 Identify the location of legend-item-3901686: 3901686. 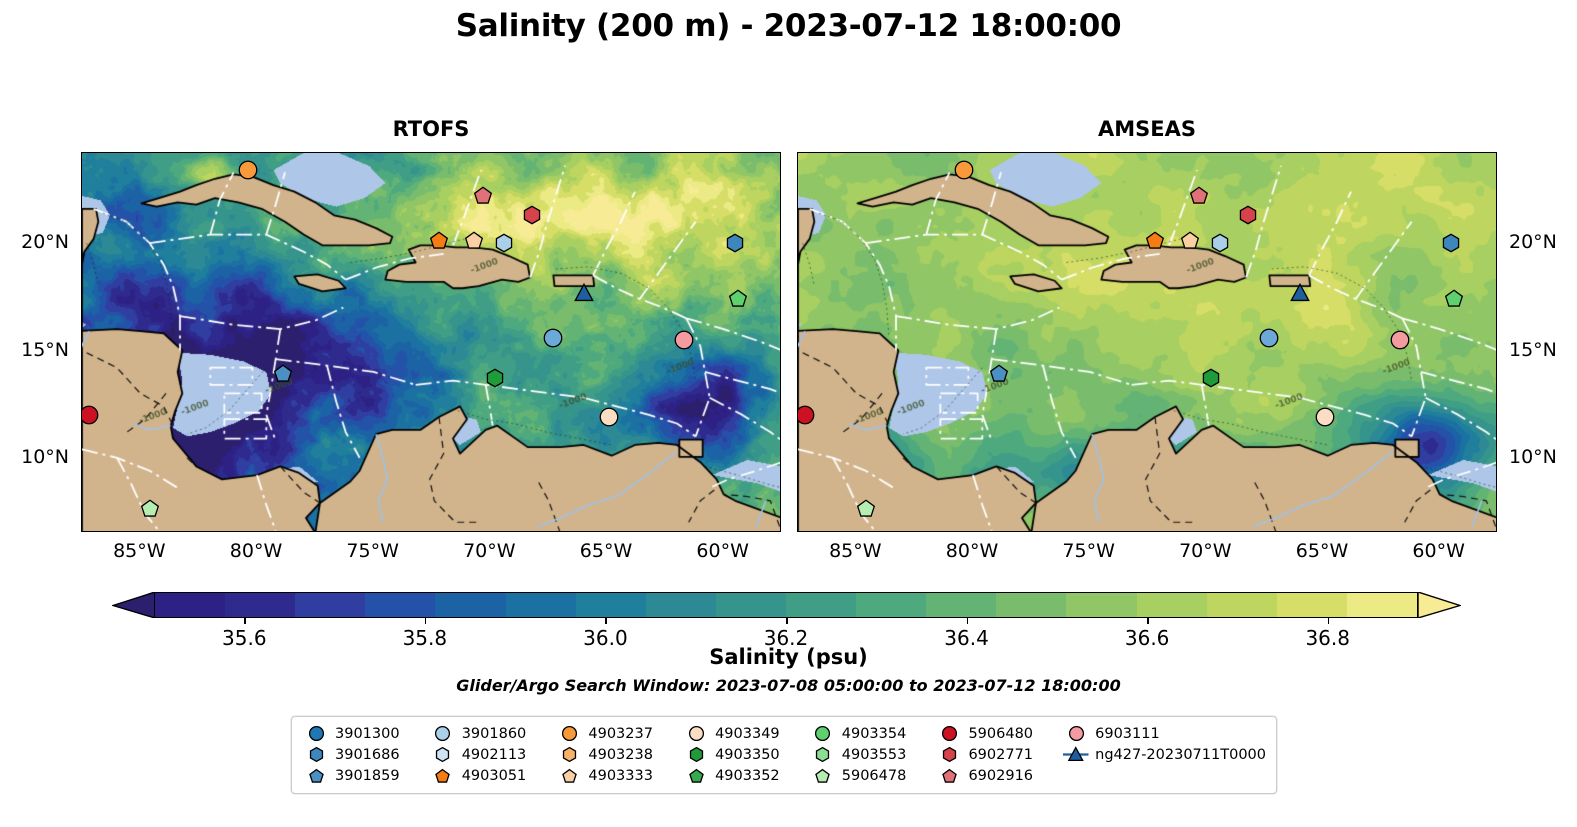
(367, 754).